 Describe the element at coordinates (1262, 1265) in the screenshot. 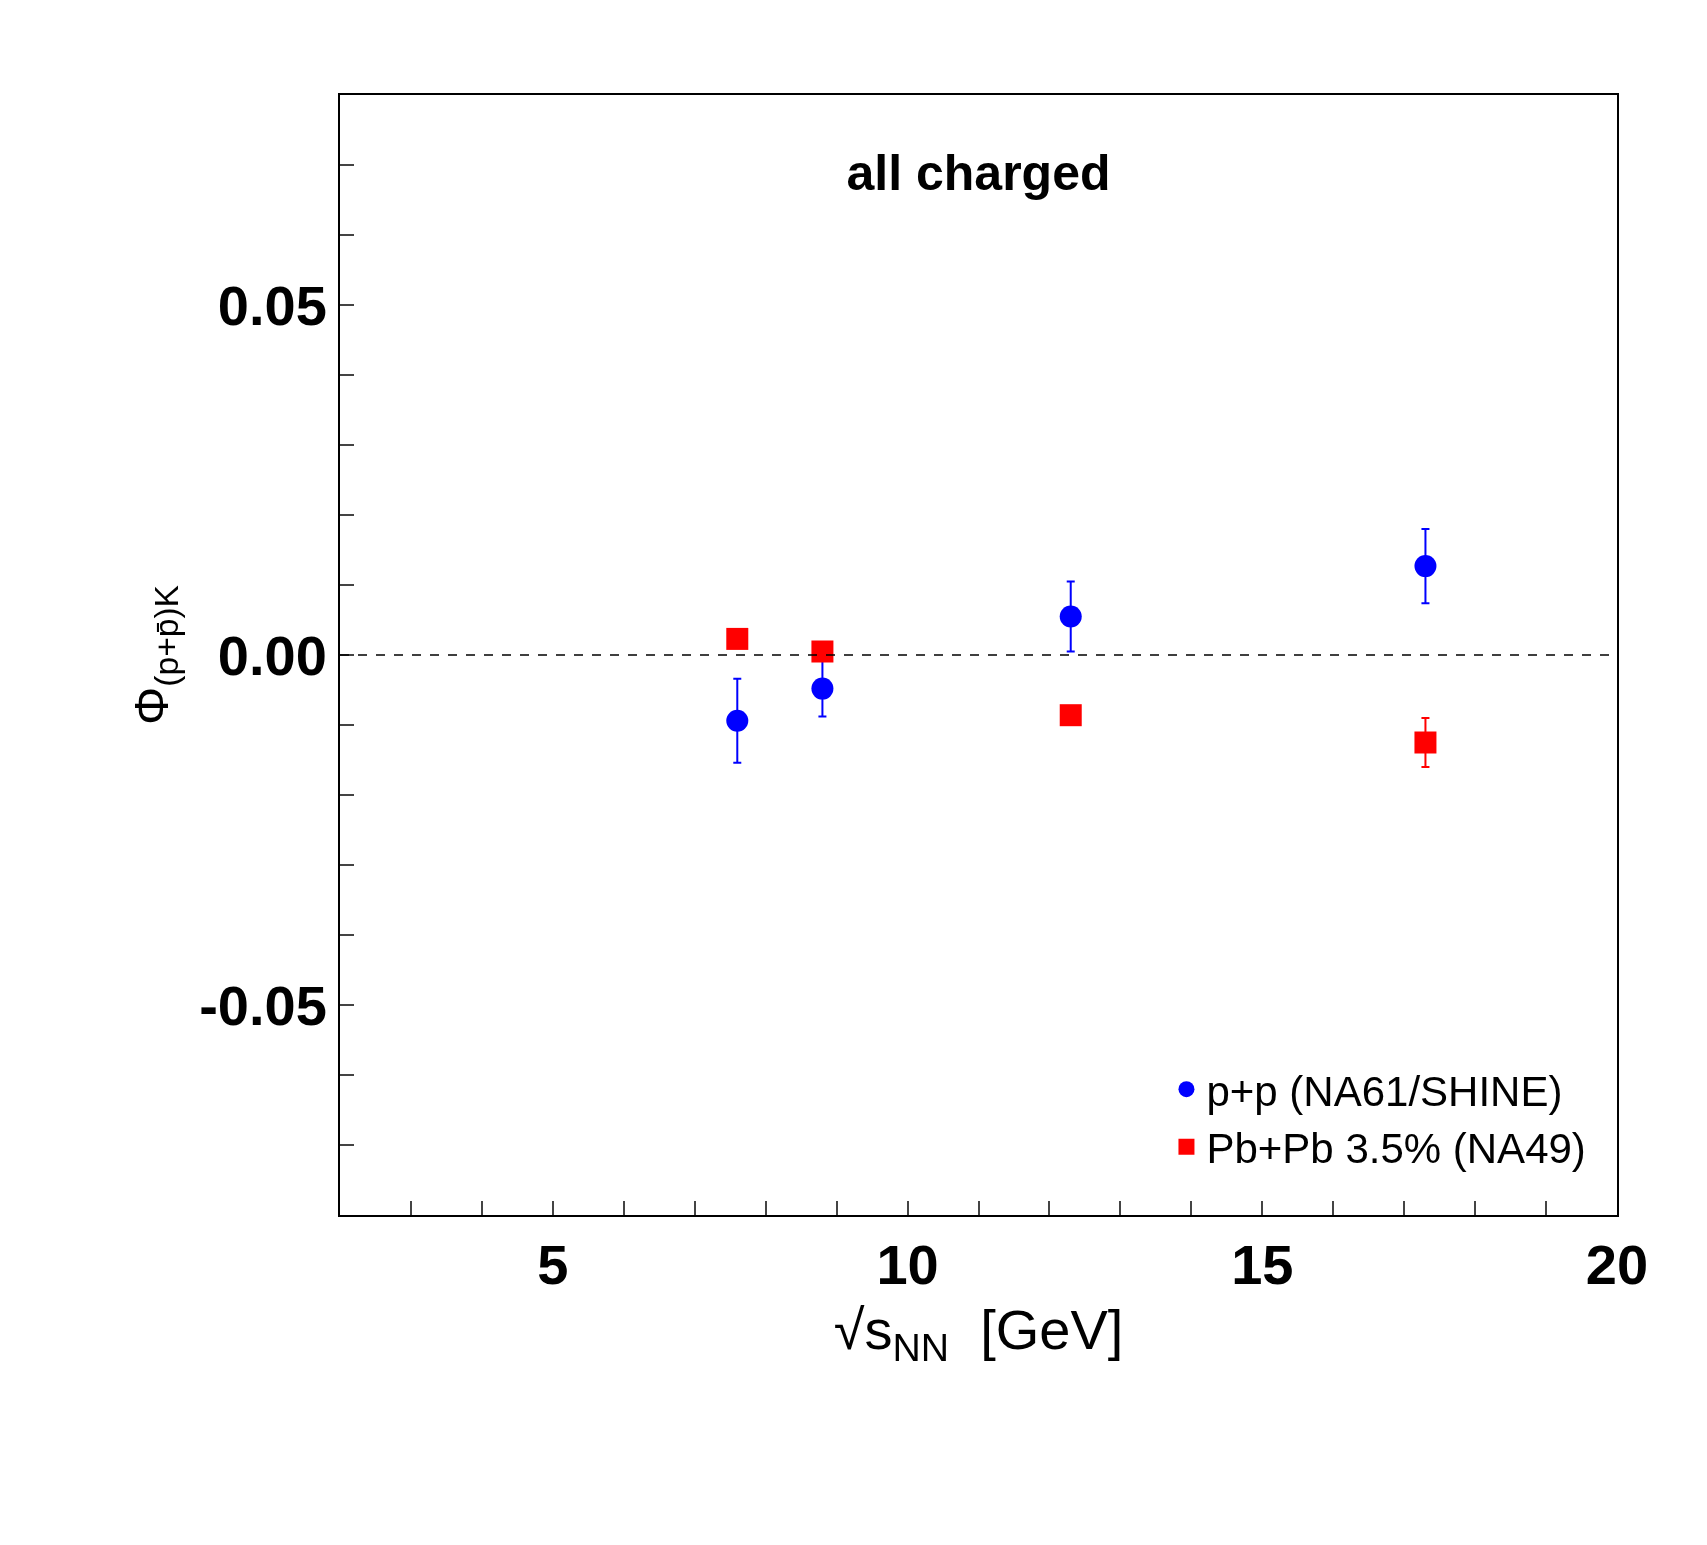

I see `x-tick-label: 15` at that location.